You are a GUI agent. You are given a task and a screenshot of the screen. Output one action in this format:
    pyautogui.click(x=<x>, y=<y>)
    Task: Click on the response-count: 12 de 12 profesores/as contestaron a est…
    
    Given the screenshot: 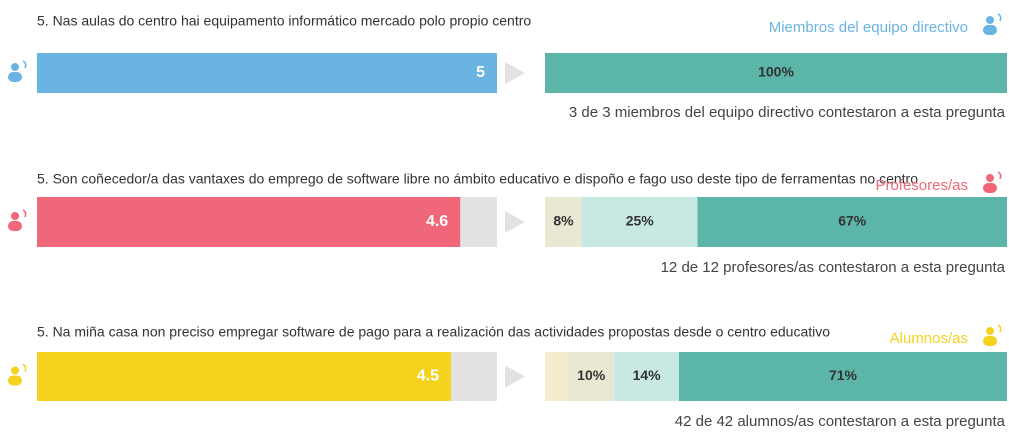 What is the action you would take?
    pyautogui.click(x=833, y=267)
    